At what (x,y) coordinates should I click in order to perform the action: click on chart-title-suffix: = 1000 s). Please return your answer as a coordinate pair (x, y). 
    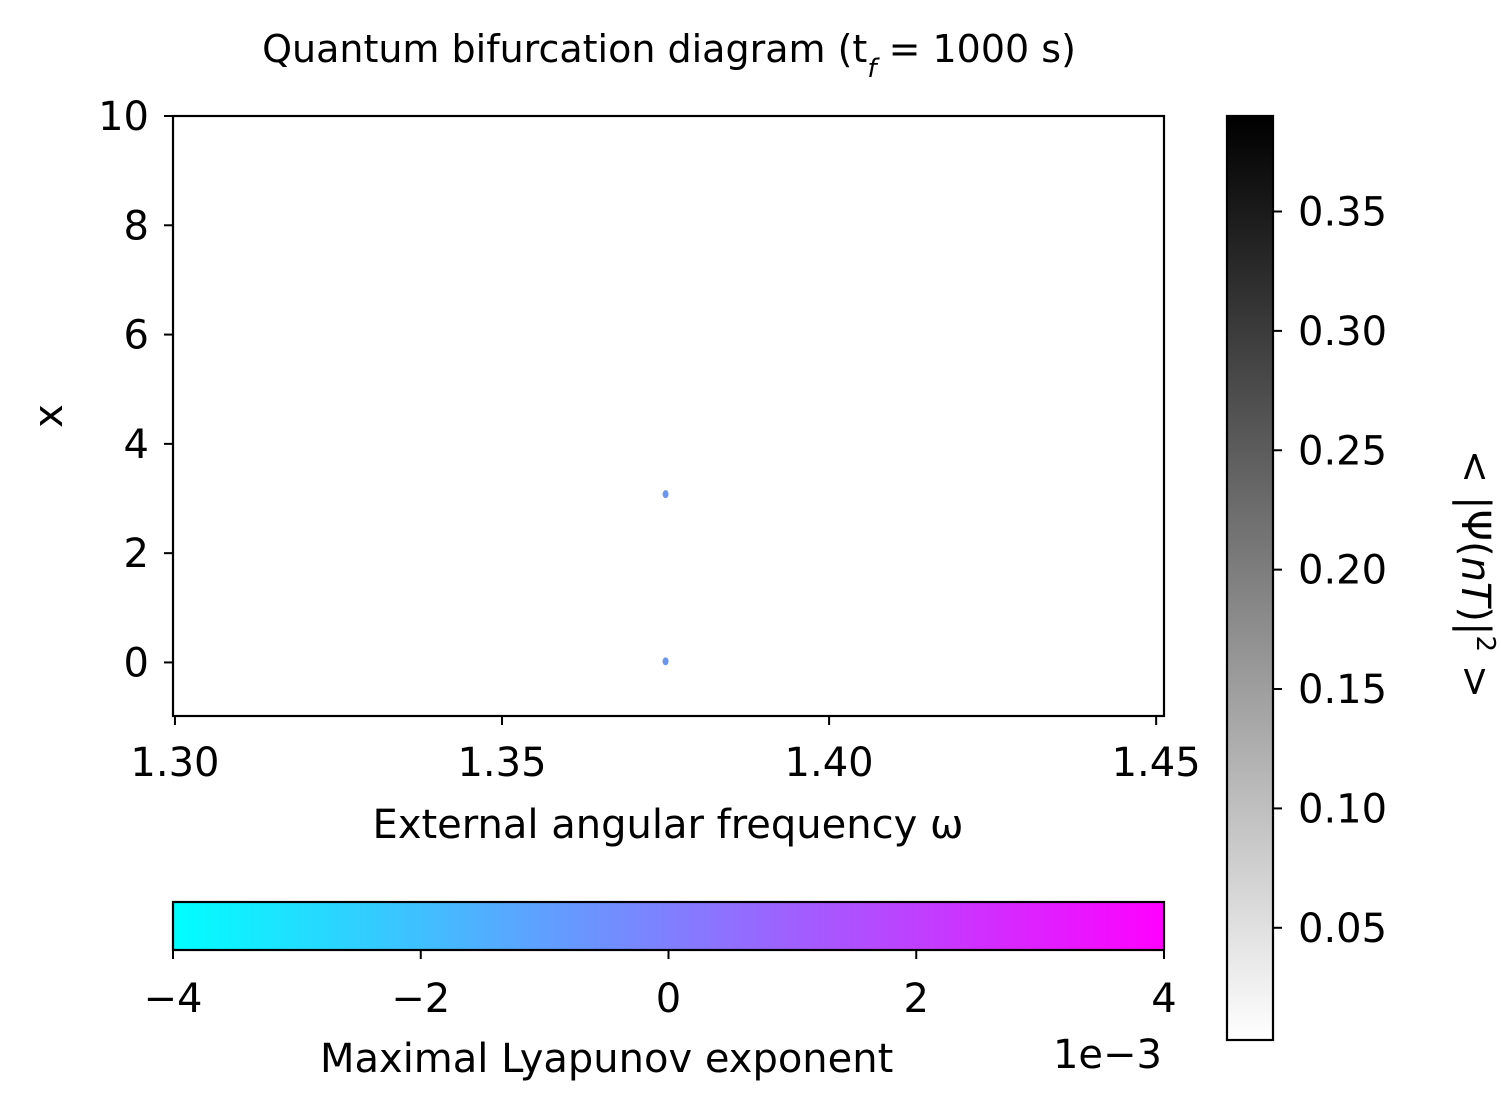
    Looking at the image, I should click on (975, 49).